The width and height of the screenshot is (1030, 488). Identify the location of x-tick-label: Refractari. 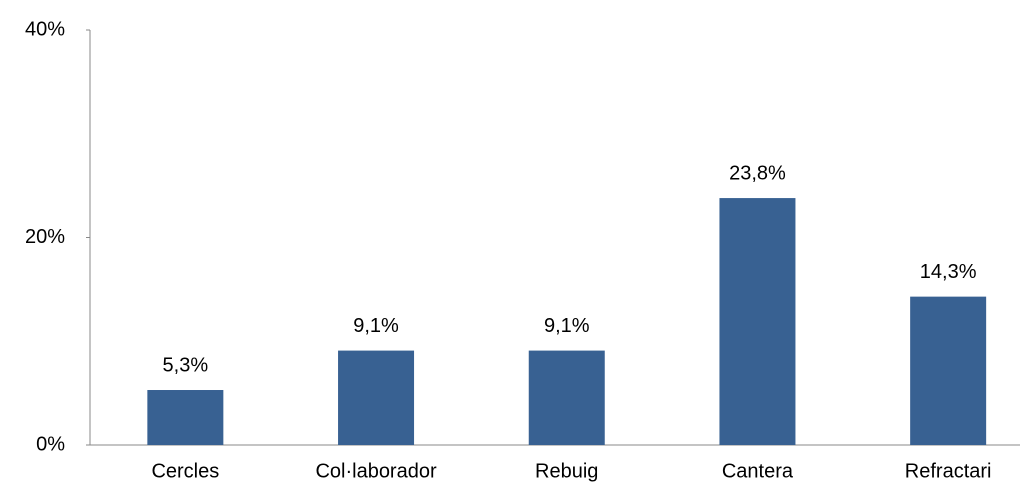
(948, 471).